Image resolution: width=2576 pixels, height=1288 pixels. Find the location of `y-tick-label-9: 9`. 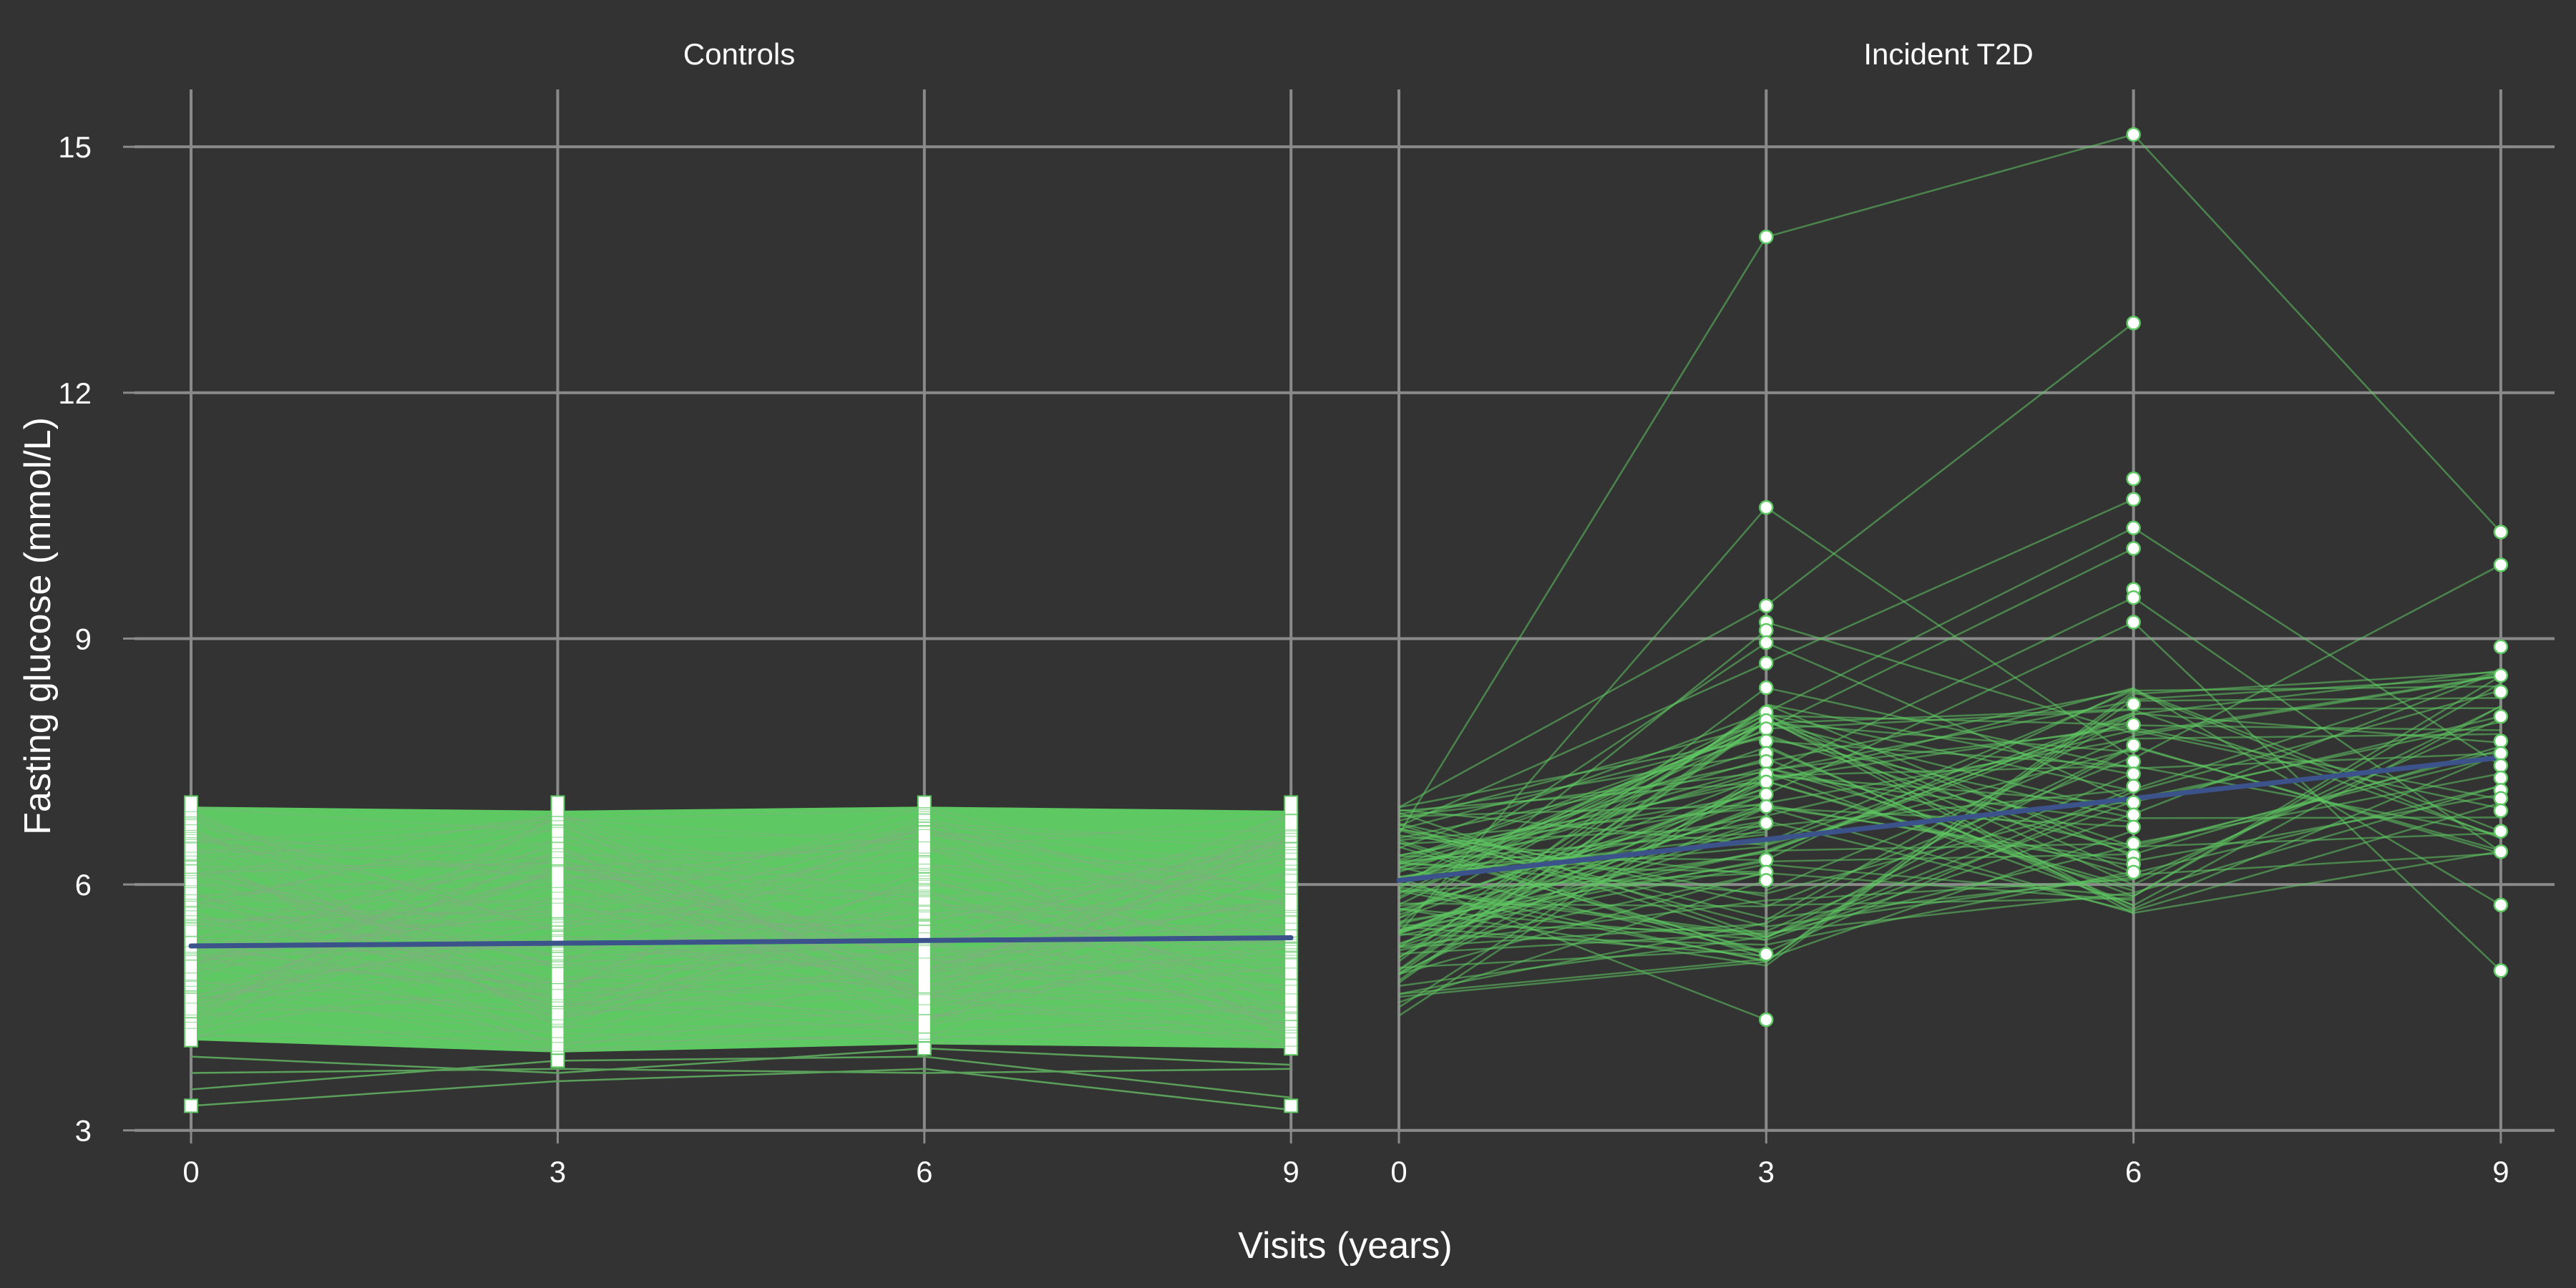

y-tick-label-9: 9 is located at coordinates (83, 638).